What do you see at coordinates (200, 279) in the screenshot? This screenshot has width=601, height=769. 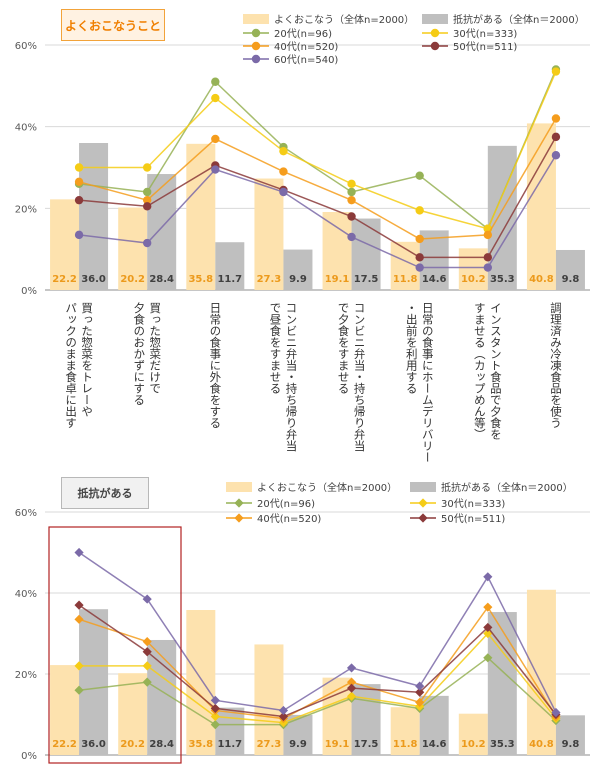 I see `p1-bar-often-label: 35.8` at bounding box center [200, 279].